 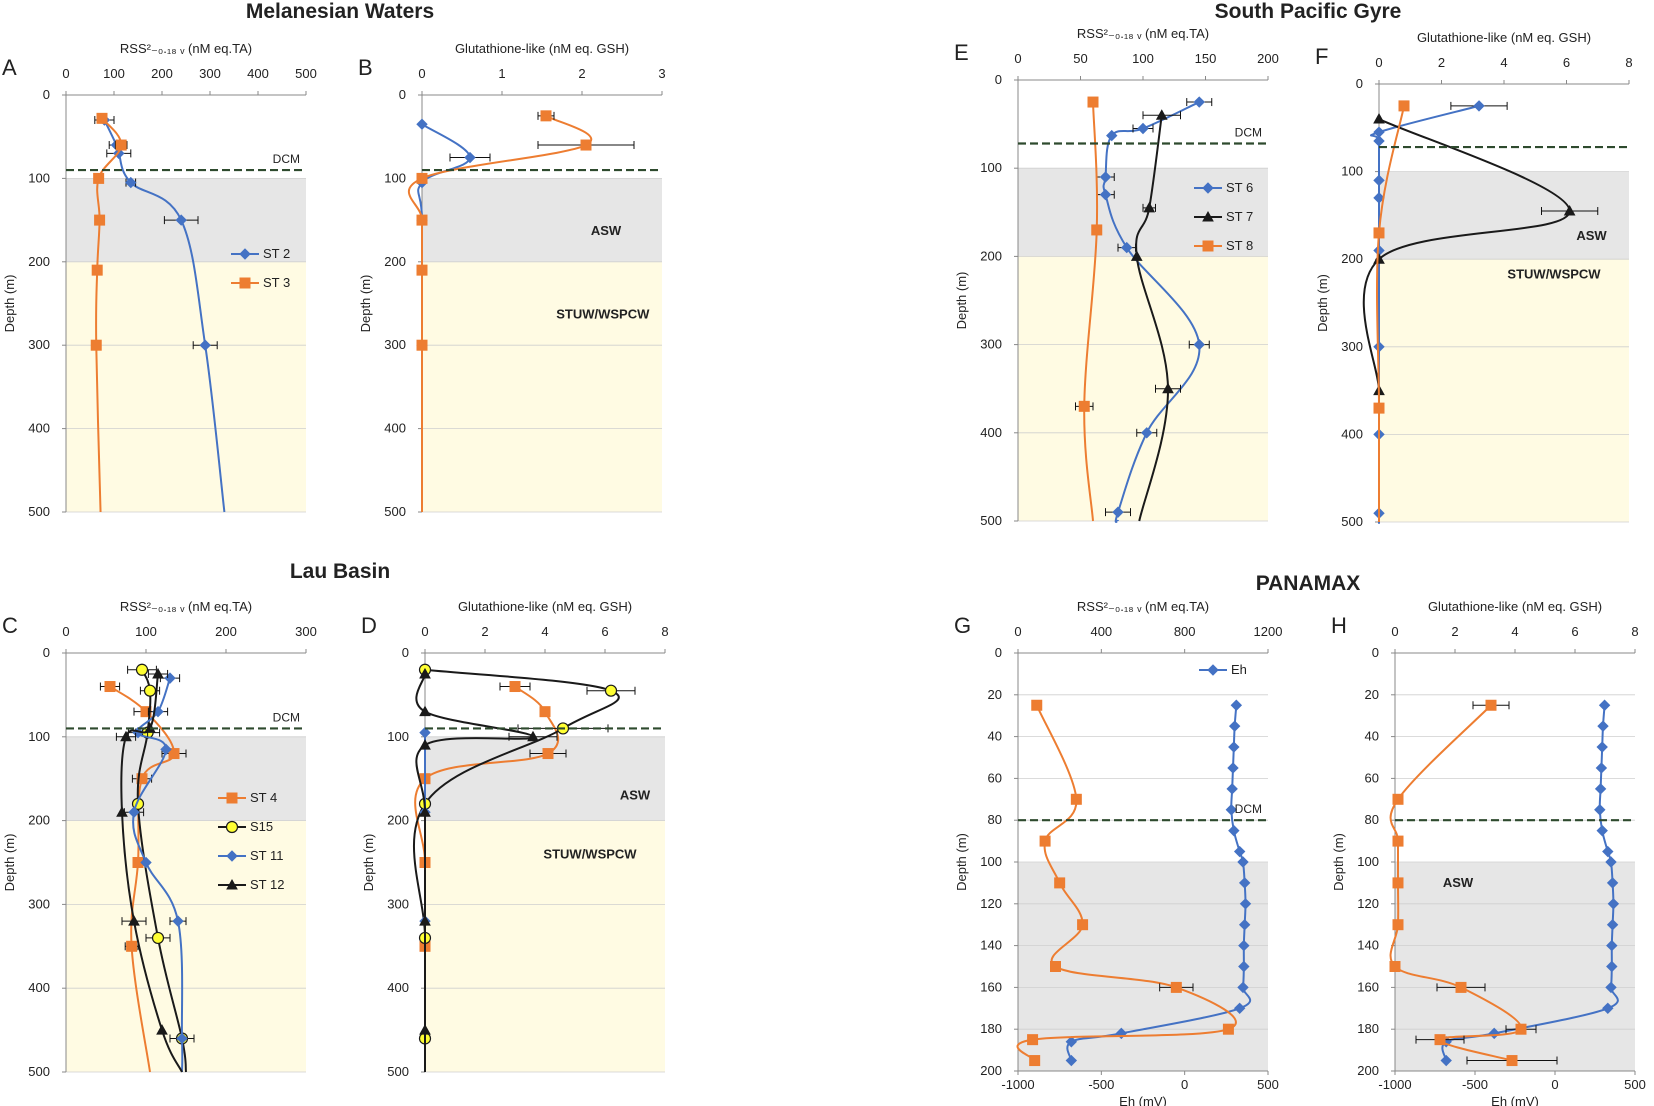 I want to click on x-tick-label: 1200, so click(x=1268, y=631).